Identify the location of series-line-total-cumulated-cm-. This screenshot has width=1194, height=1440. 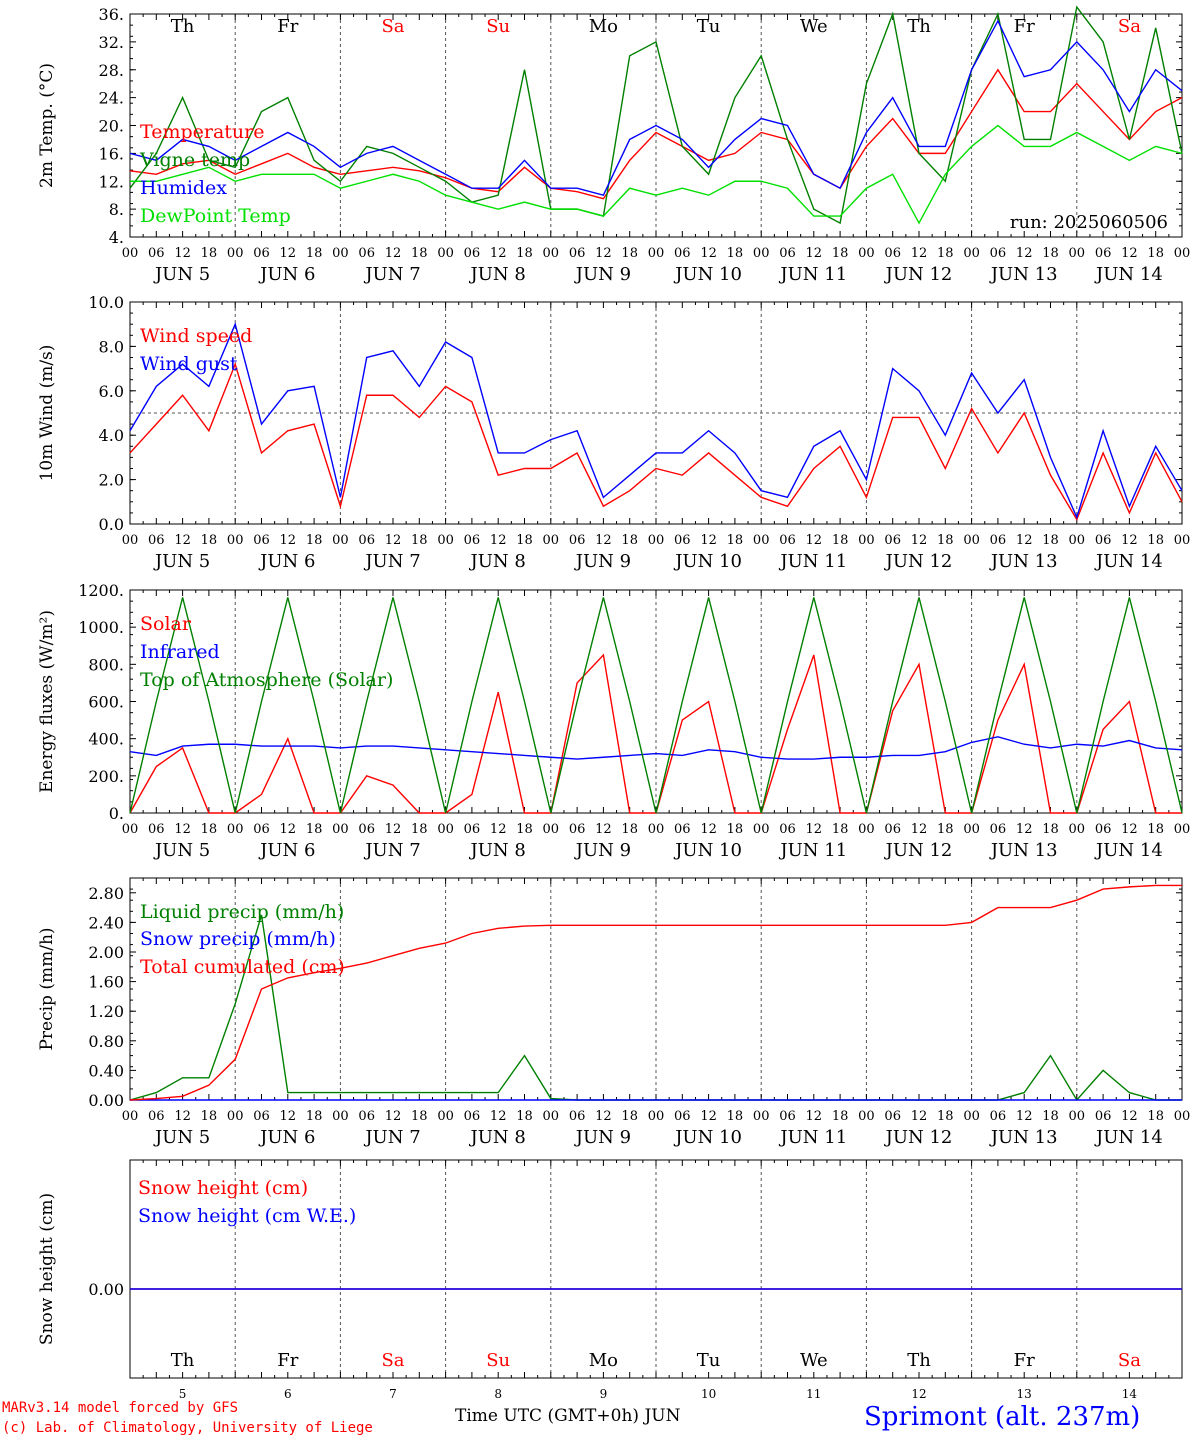
(655, 992).